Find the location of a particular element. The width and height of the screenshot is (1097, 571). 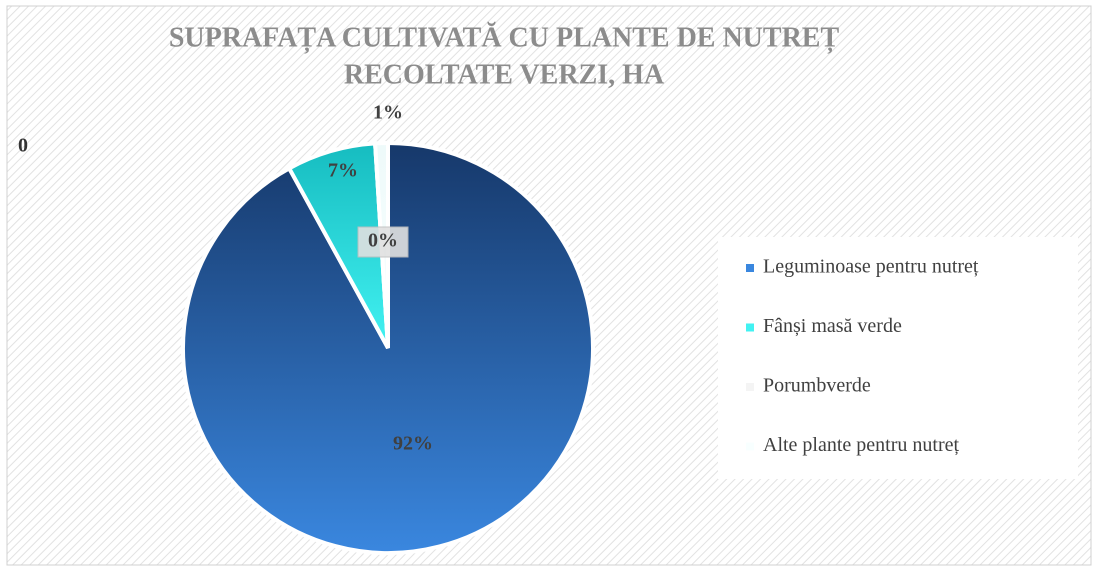

data-label: 0% is located at coordinates (383, 241).